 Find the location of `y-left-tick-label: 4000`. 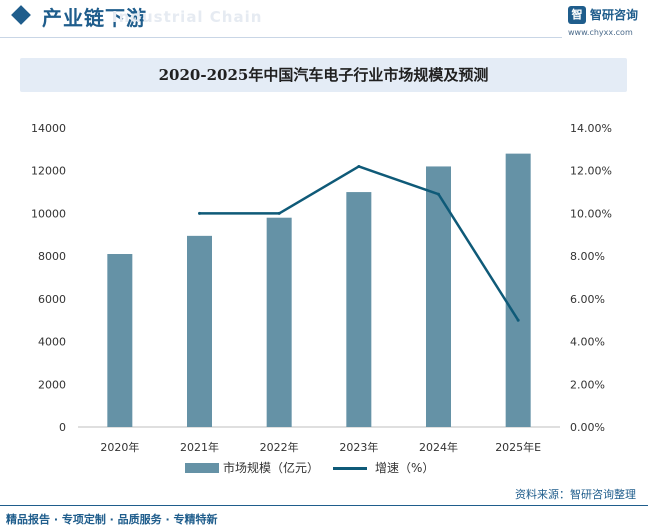

y-left-tick-label: 4000 is located at coordinates (52, 342).